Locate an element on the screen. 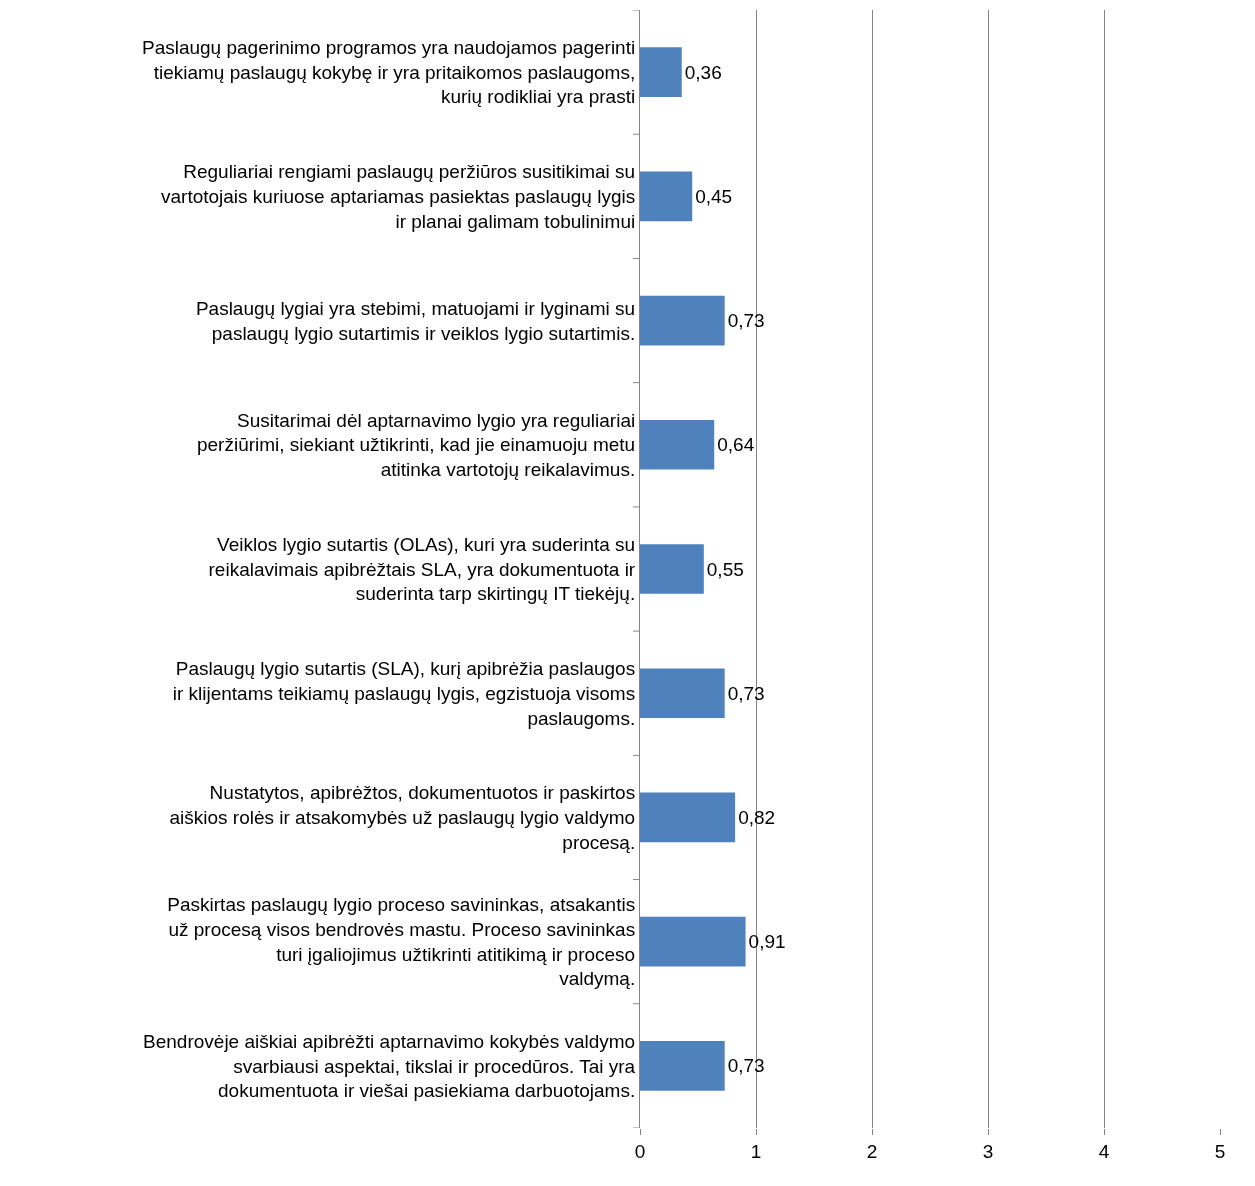  x-tick-label: 1 is located at coordinates (756, 1151).